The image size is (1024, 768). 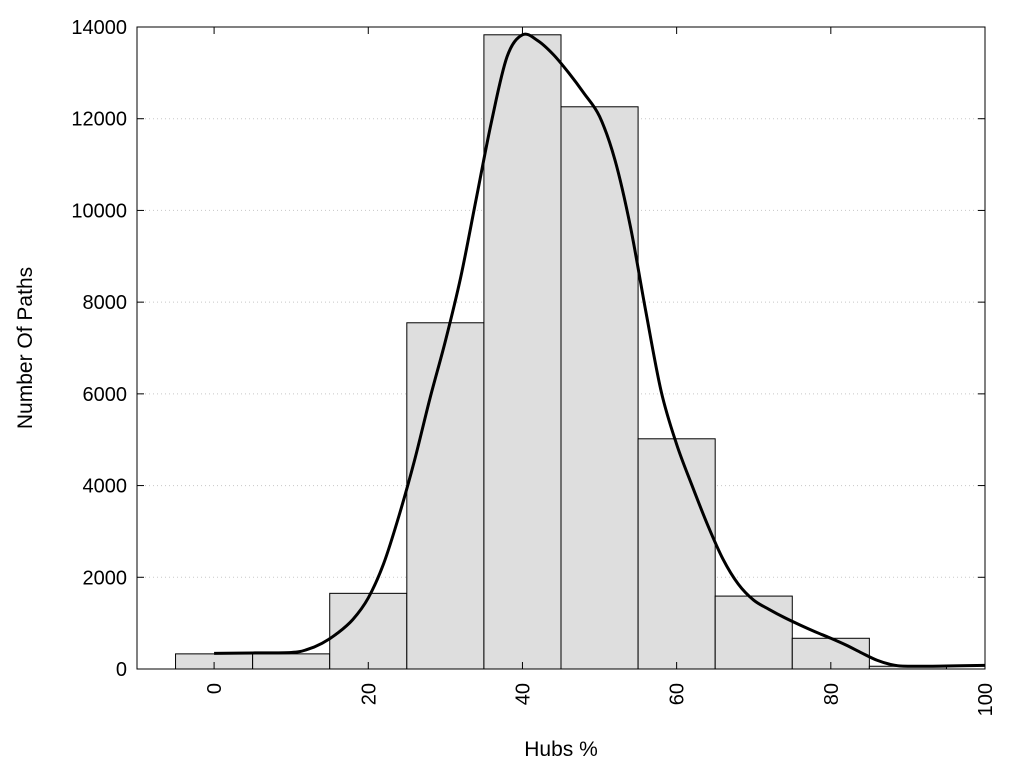 What do you see at coordinates (986, 699) in the screenshot?
I see `x-tick-label-5: 100` at bounding box center [986, 699].